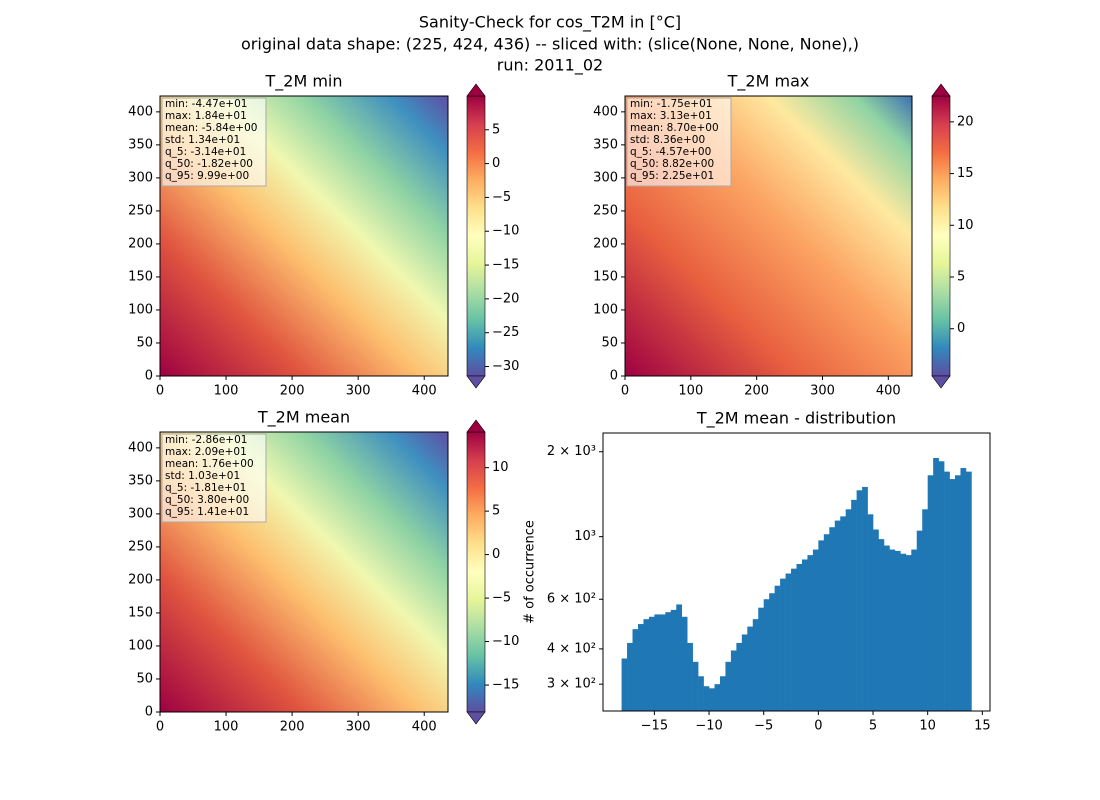 Image resolution: width=1100 pixels, height=800 pixels. I want to click on y-tick-label: 6 × 10², so click(571, 599).